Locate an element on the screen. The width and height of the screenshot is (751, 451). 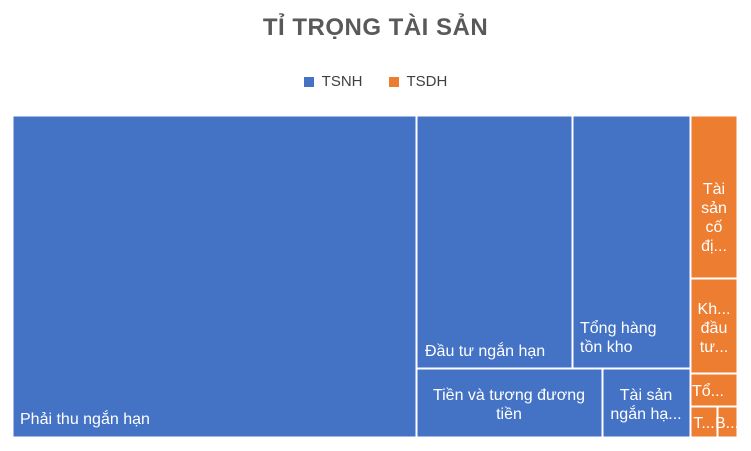
legend-item-tsdh: TSDH is located at coordinates (418, 81).